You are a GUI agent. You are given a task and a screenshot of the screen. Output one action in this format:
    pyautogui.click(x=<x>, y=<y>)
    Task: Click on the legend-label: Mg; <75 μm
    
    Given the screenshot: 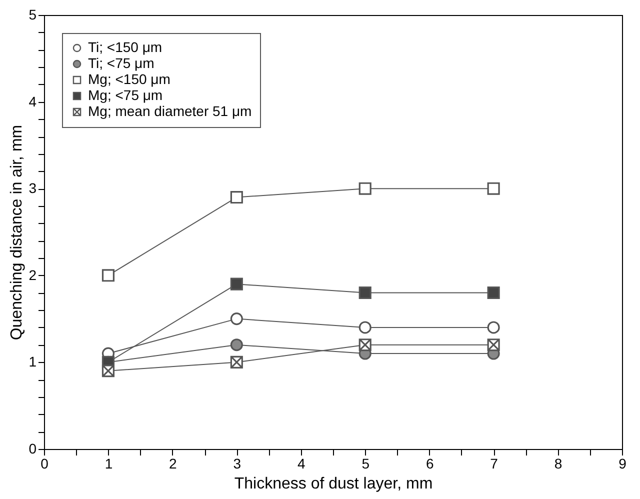 What is the action you would take?
    pyautogui.click(x=125, y=95)
    